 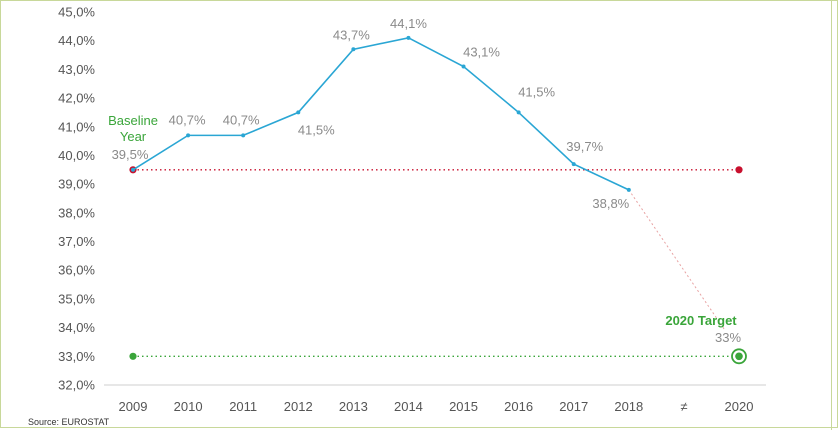 I want to click on y-tick-label: 33,0%, so click(x=76, y=356).